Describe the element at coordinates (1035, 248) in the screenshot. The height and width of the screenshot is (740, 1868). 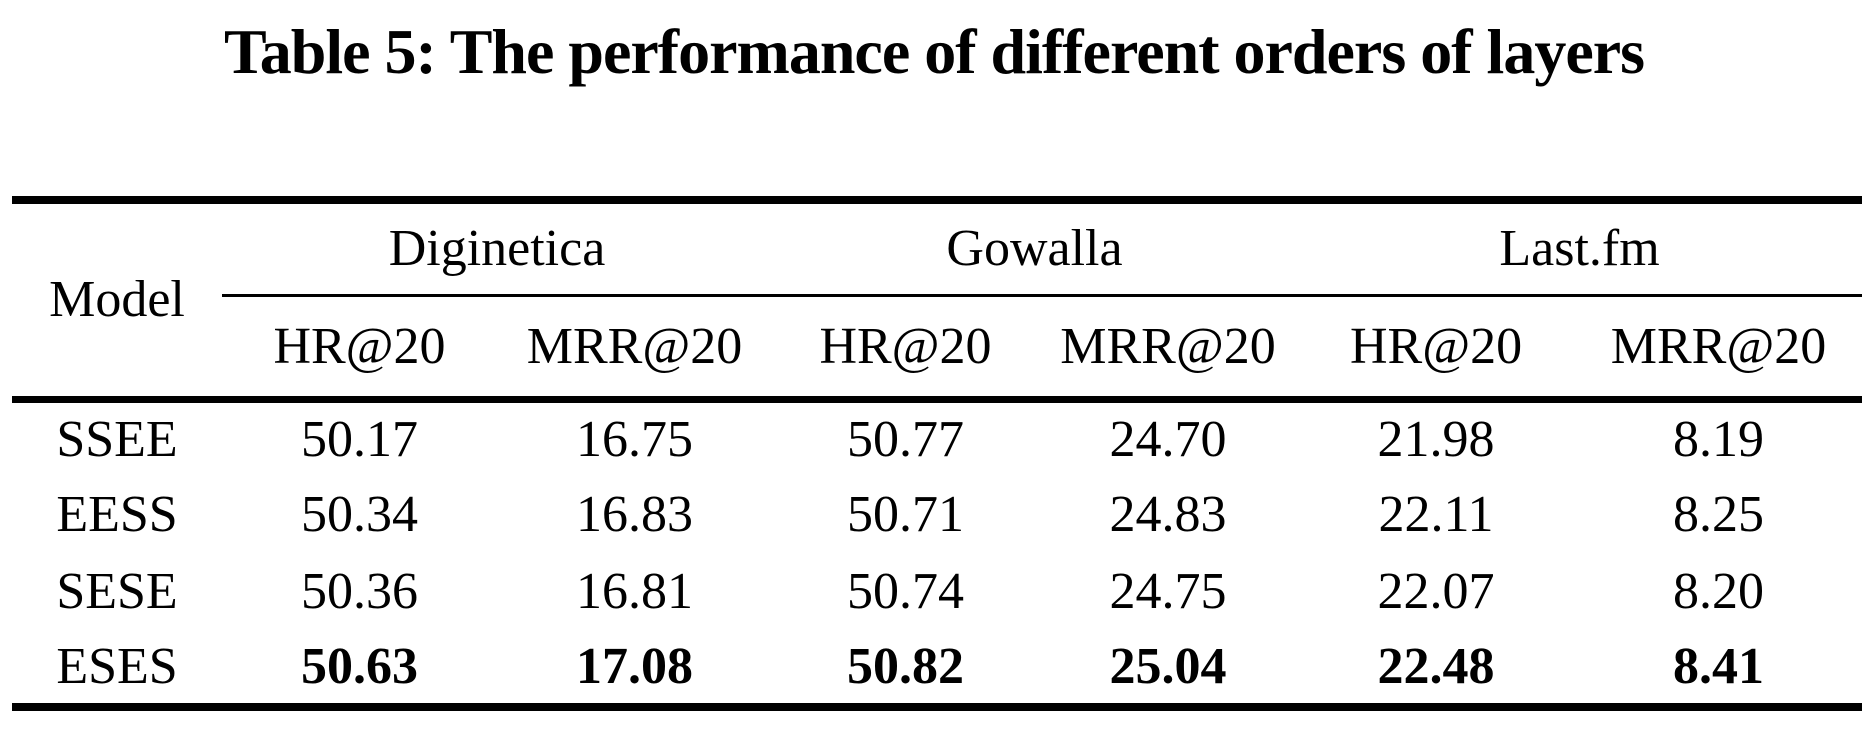
I see `group-header-gowalla: Gowalla` at that location.